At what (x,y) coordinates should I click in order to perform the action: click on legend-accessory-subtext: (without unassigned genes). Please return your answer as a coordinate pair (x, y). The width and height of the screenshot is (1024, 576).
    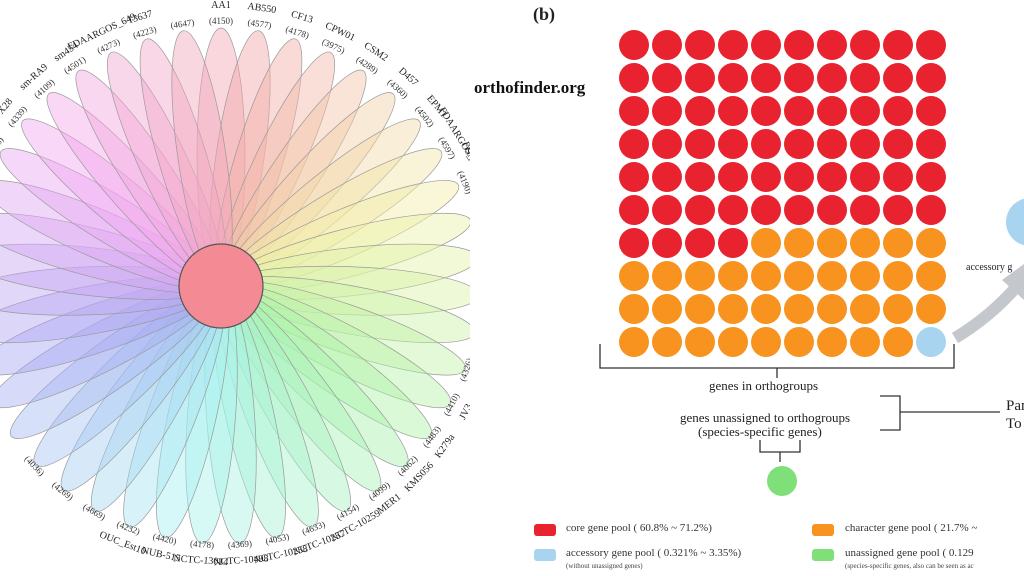
    Looking at the image, I should click on (604, 566).